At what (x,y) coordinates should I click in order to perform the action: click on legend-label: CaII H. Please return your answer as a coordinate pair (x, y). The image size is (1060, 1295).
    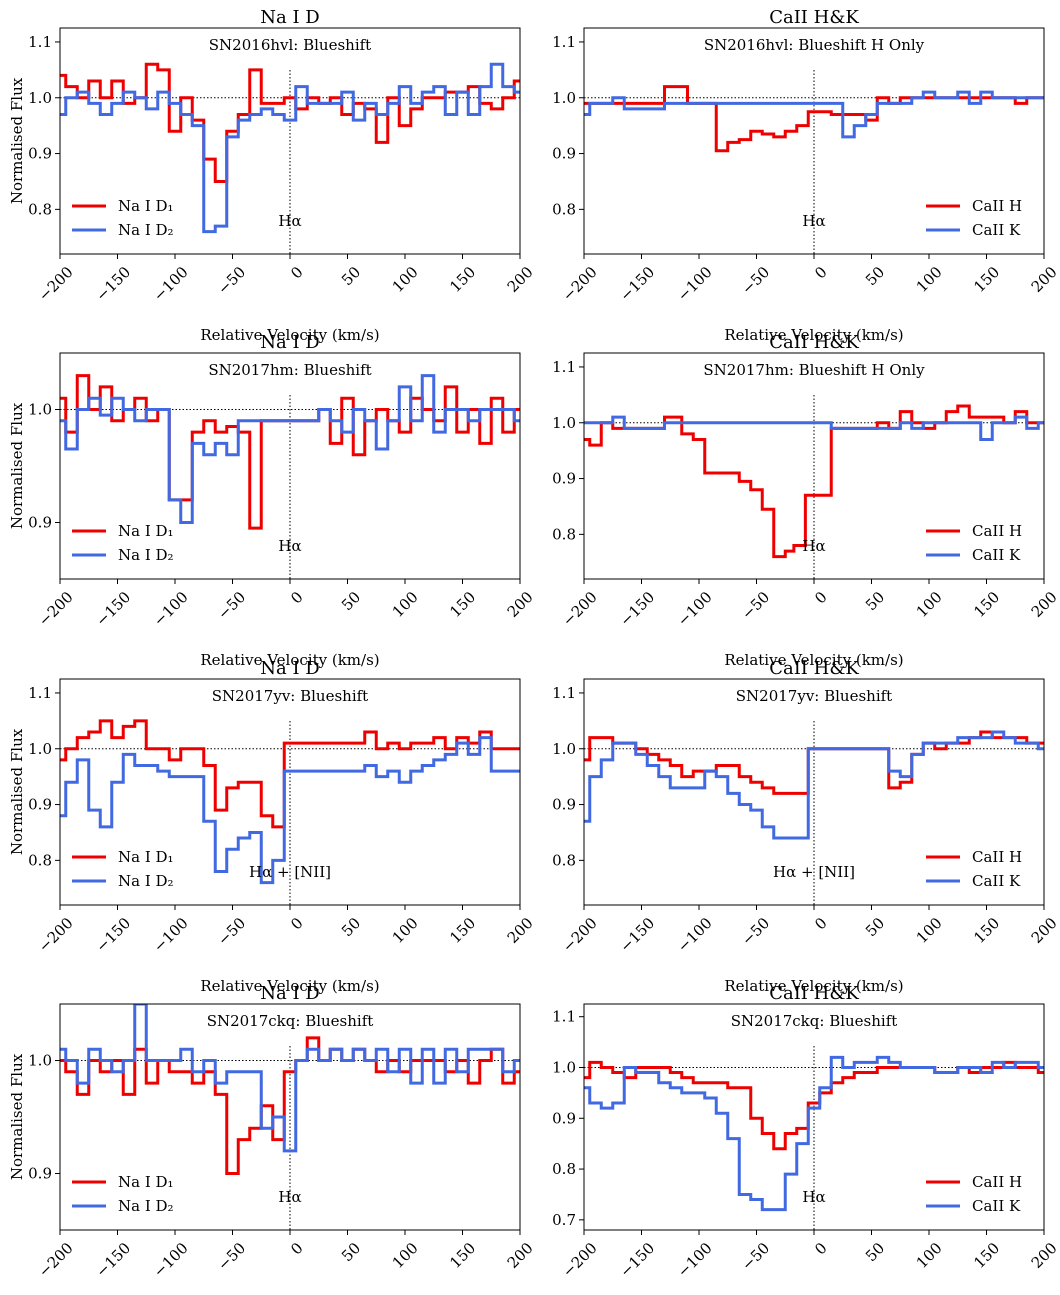
    Looking at the image, I should click on (997, 857).